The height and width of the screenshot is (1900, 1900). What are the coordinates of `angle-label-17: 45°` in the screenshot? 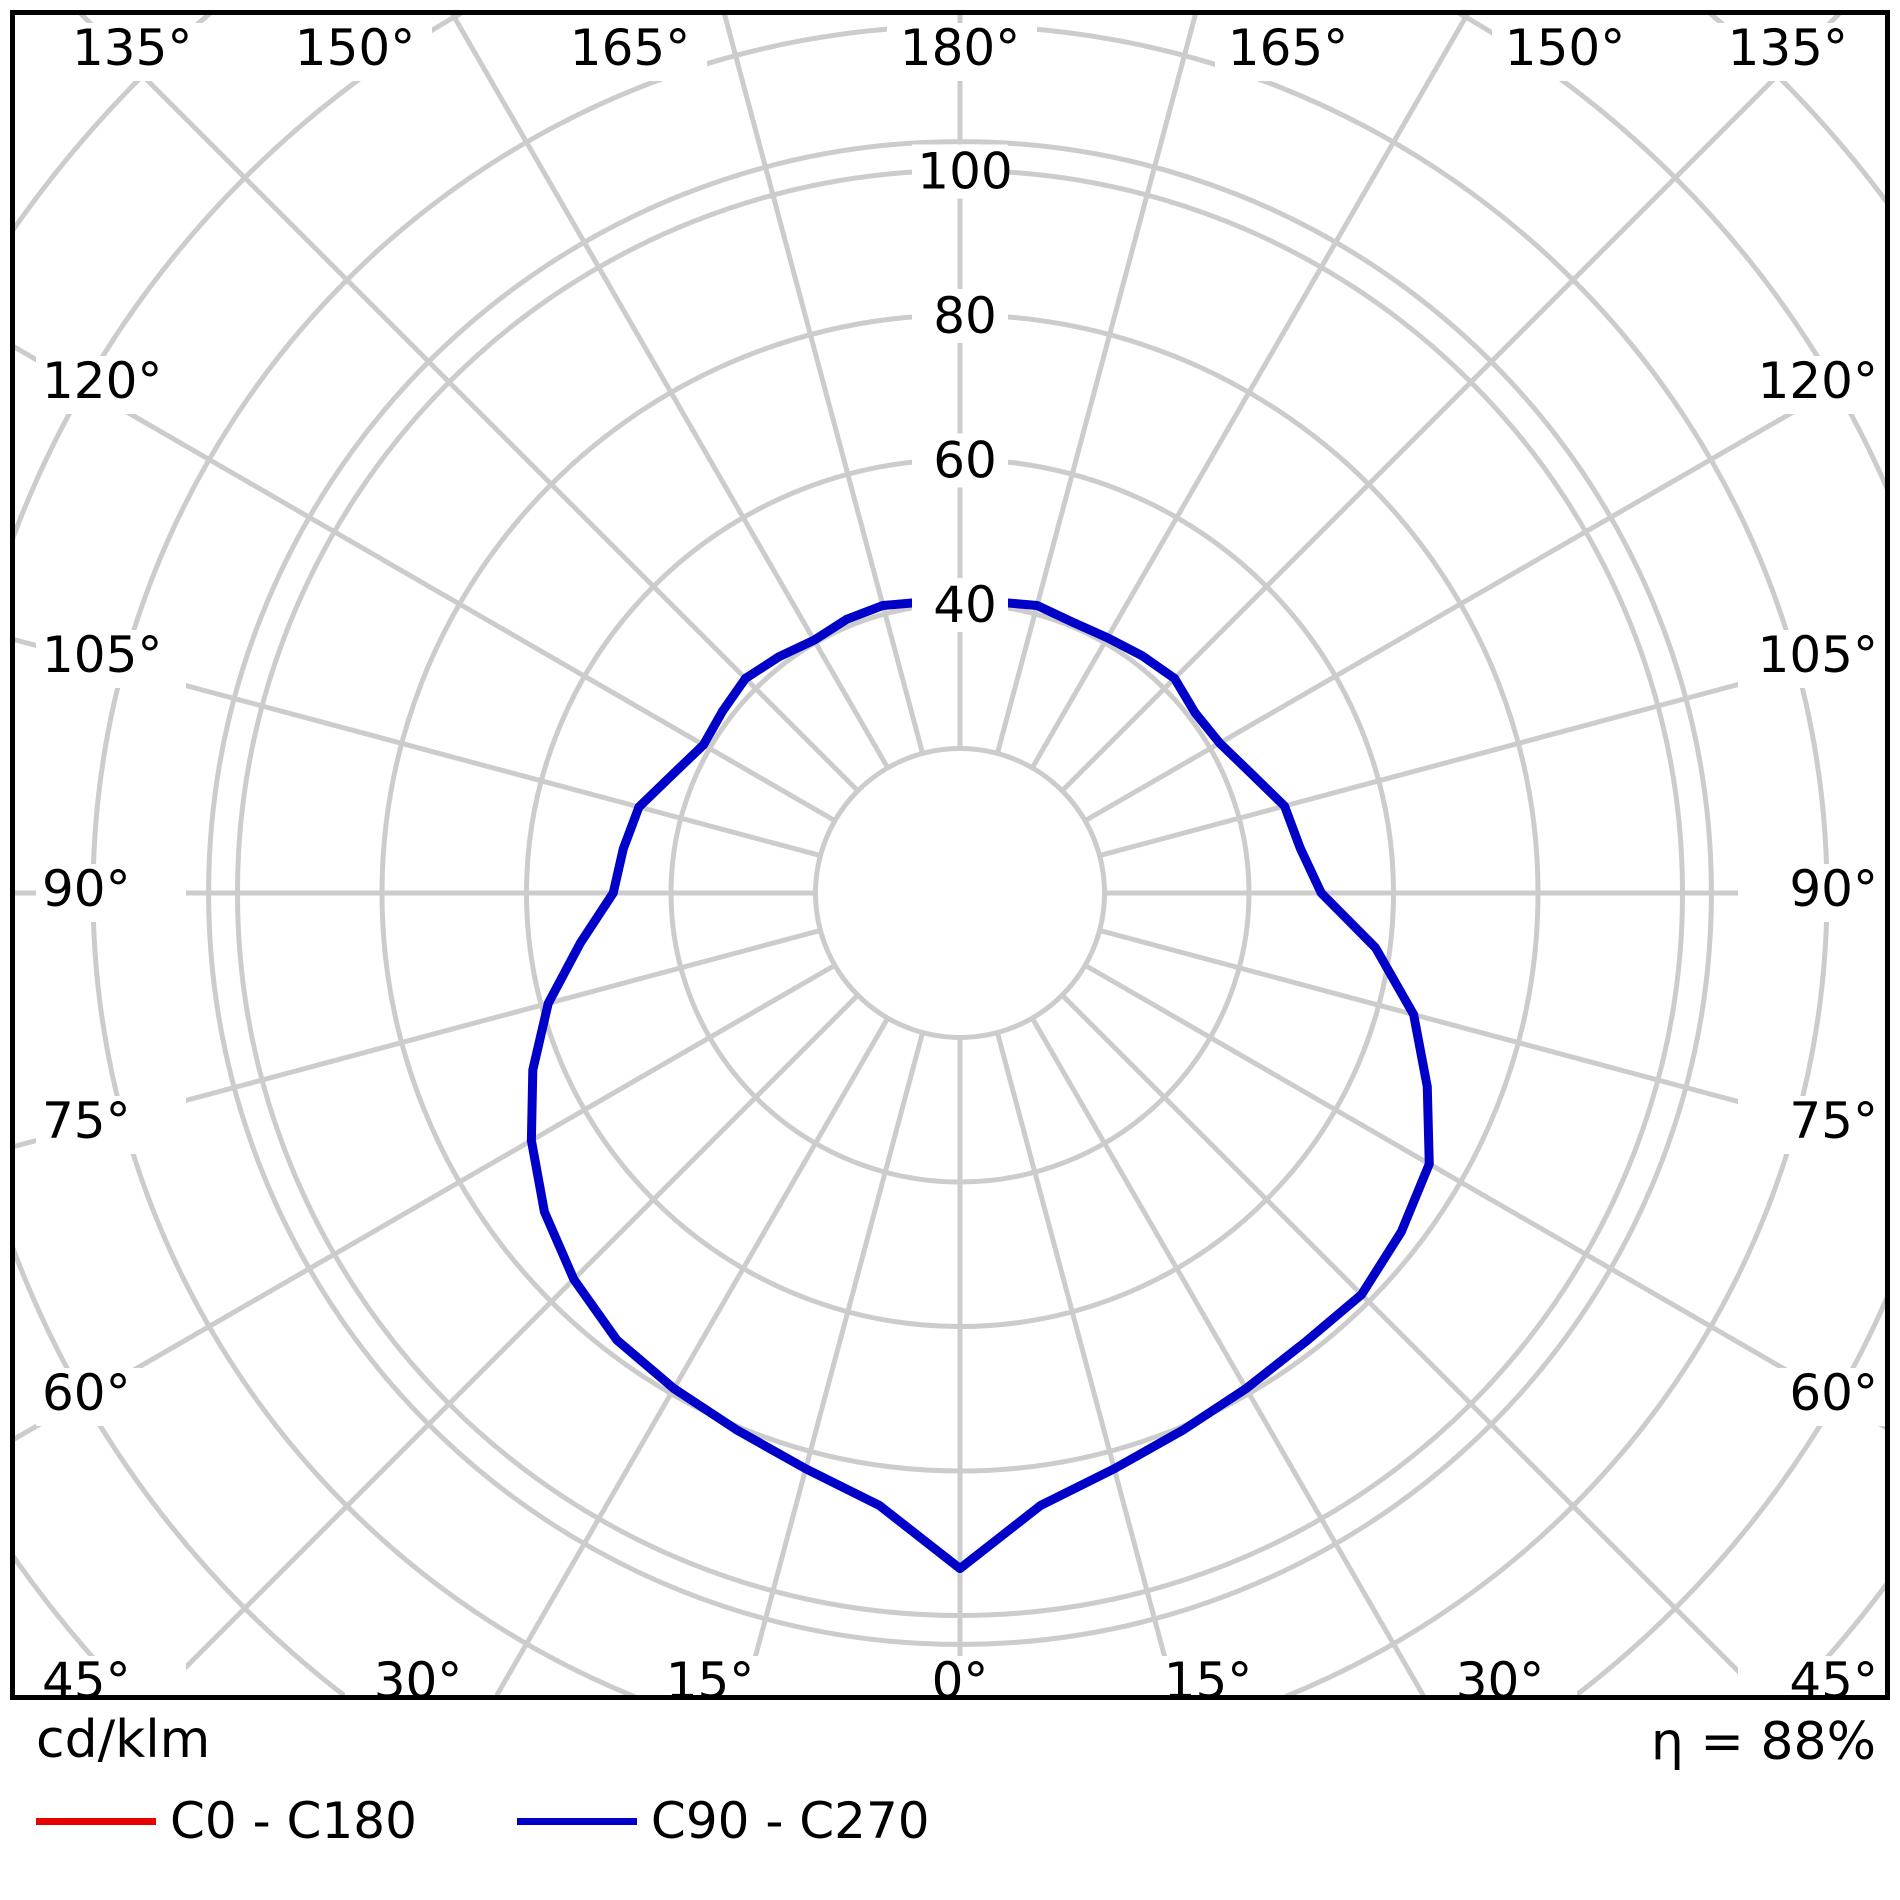 It's located at (86, 1676).